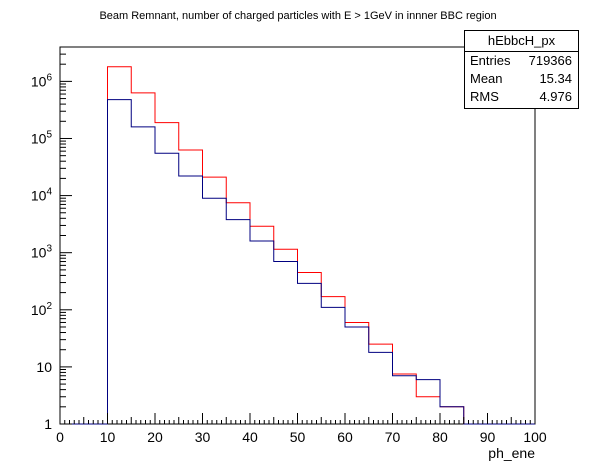 The width and height of the screenshot is (596, 472). I want to click on stats-label: Mean, so click(486, 78).